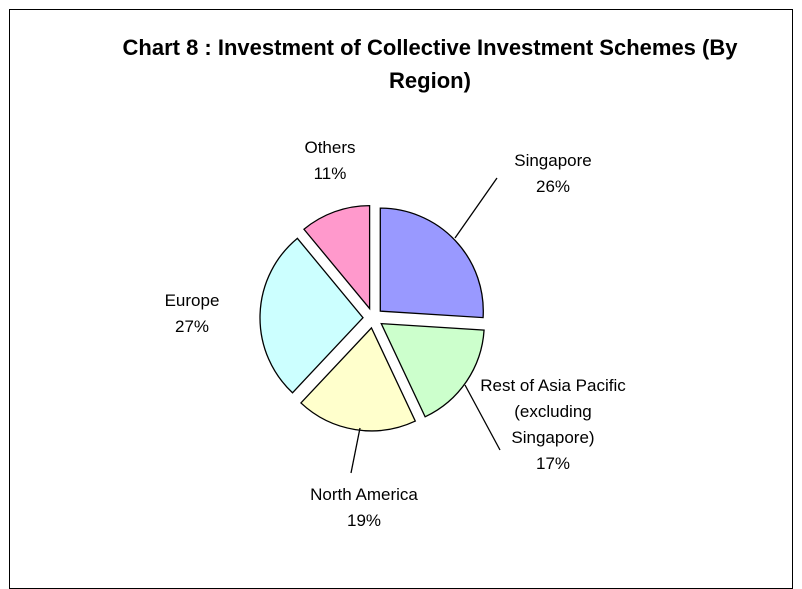 Image resolution: width=802 pixels, height=589 pixels. Describe the element at coordinates (364, 520) in the screenshot. I see `slice-value: 19%` at that location.